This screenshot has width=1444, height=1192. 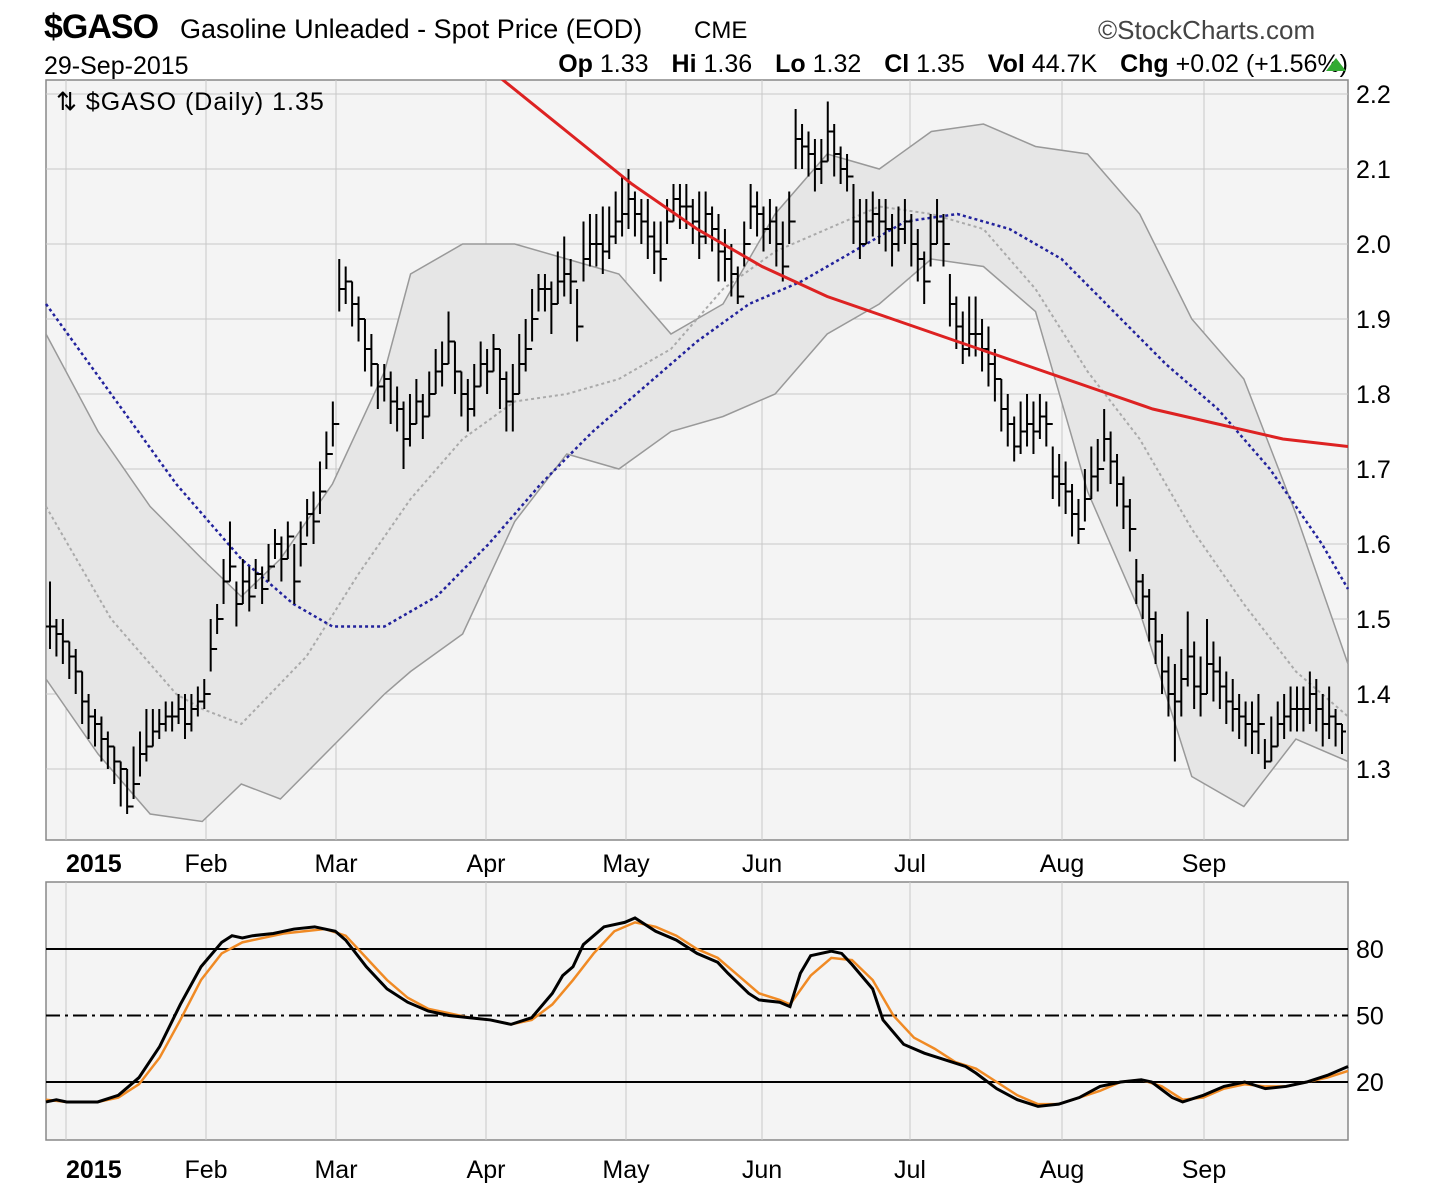 What do you see at coordinates (575, 64) in the screenshot?
I see `open-label: Op` at bounding box center [575, 64].